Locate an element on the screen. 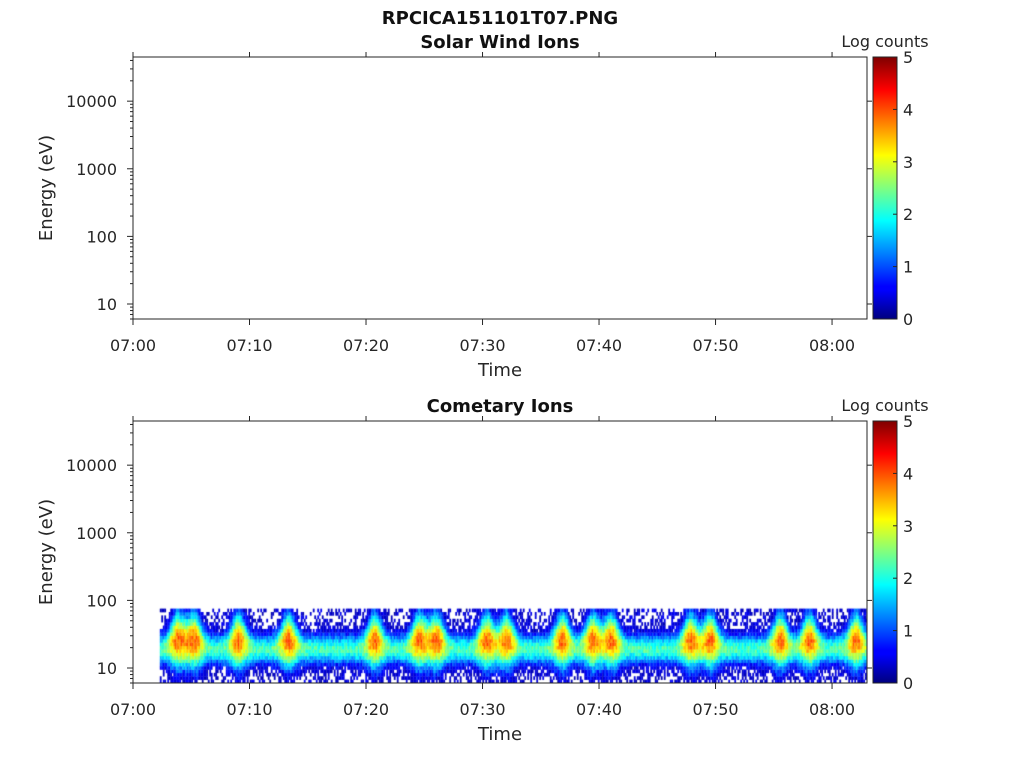 This screenshot has width=1024, height=768. y-axis-label-solar-wind: Energy (eV) is located at coordinates (46, 188).